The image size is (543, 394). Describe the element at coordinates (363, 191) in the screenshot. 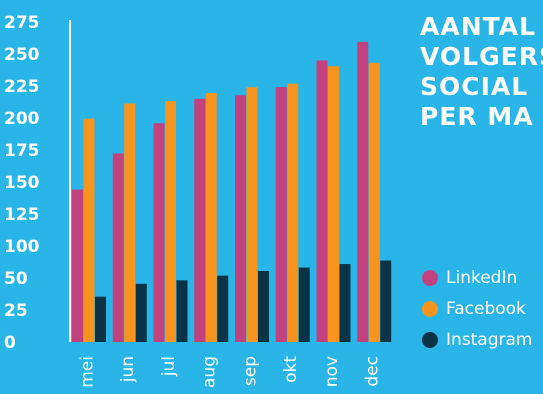

I see `bar-linkedin-dec` at that location.